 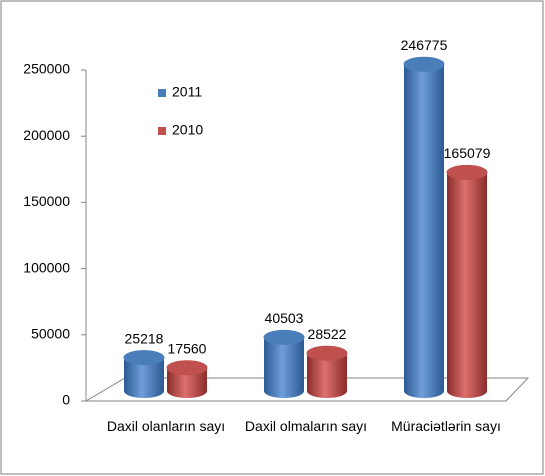 I want to click on x-tick-label: Müraciətlərin sayı, so click(x=446, y=426).